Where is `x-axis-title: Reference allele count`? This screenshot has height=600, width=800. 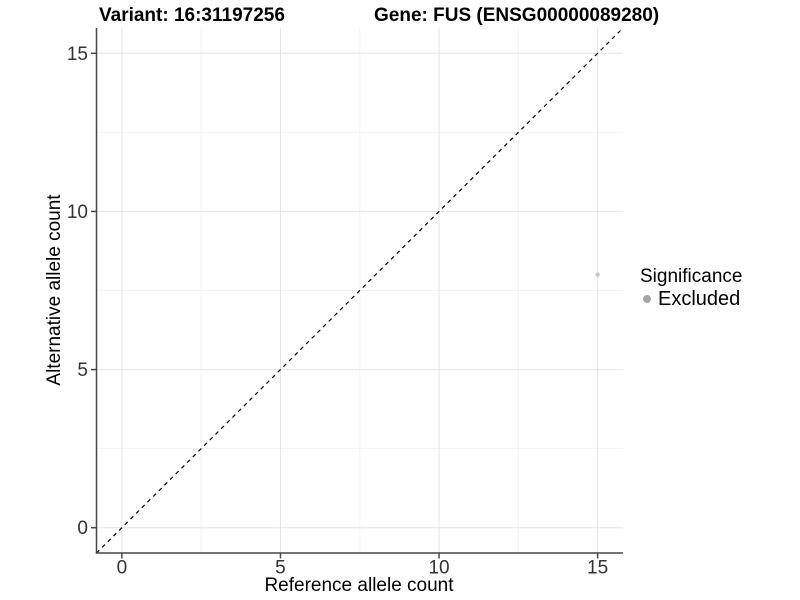
x-axis-title: Reference allele count is located at coordinates (359, 585).